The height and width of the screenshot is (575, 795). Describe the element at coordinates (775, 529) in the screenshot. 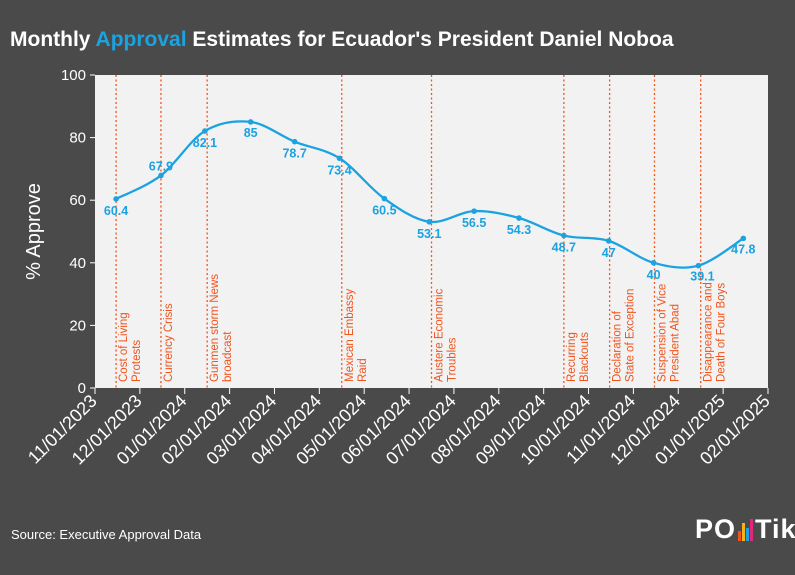

I see `logo-text-right: Tik` at that location.